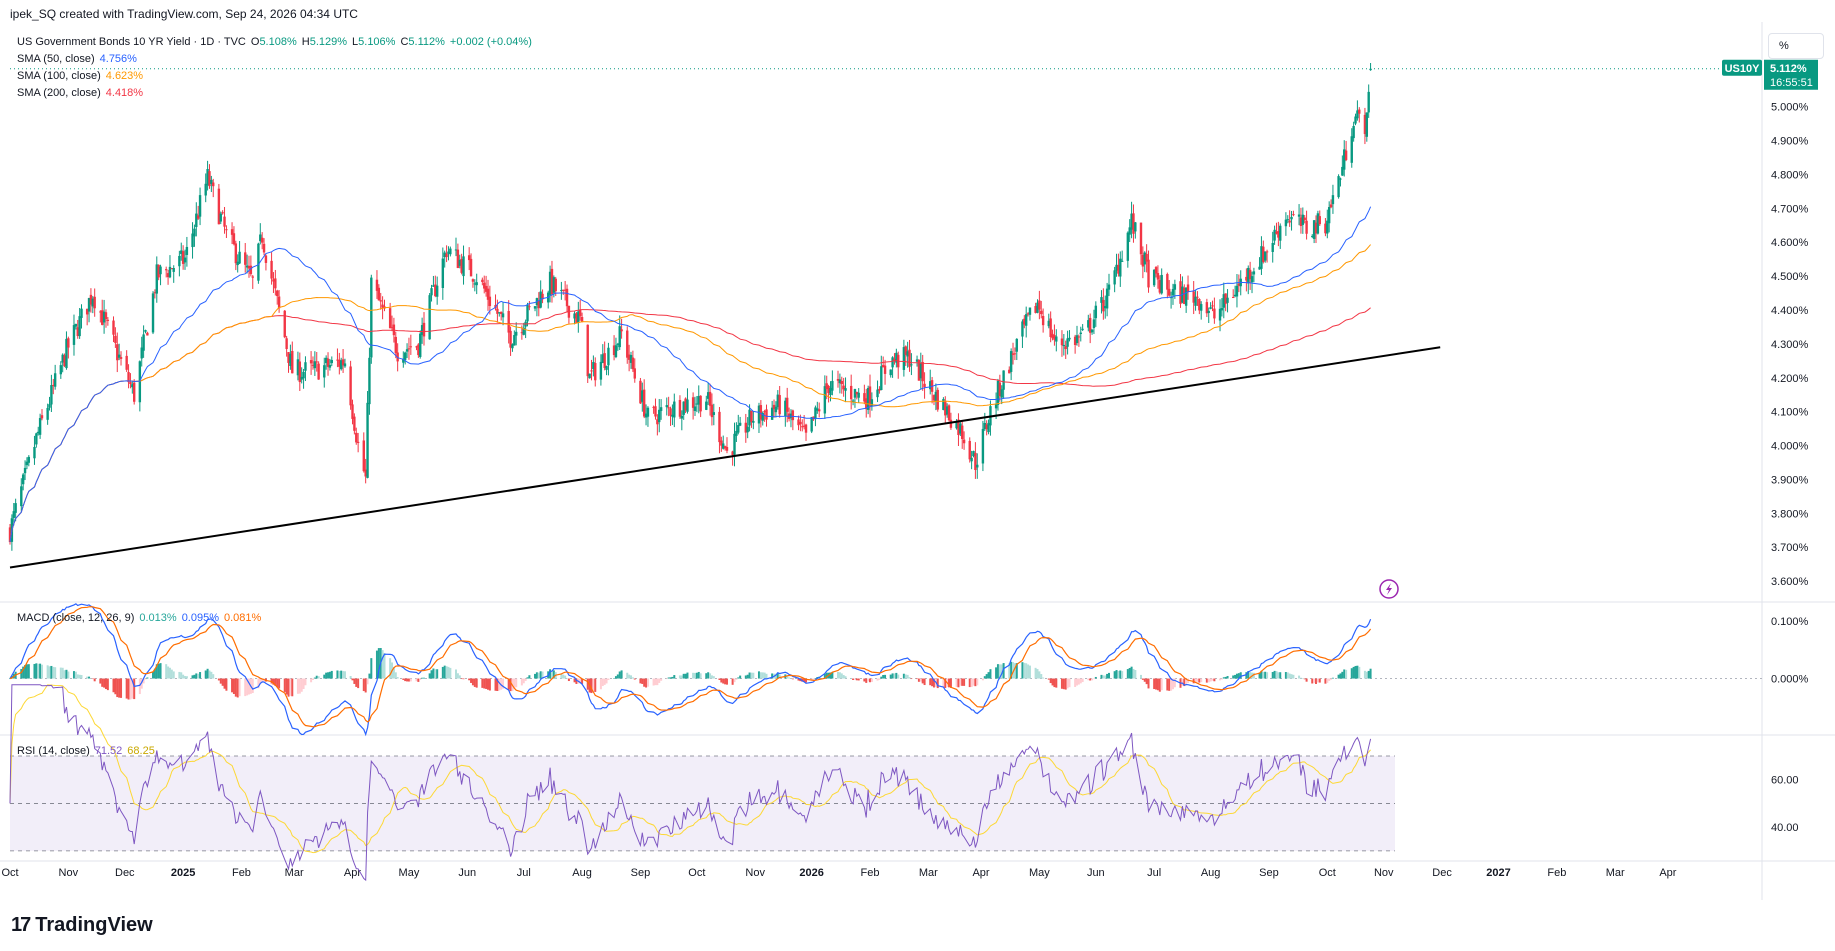  I want to click on tradingview-logo: 17 TradingView, so click(82, 925).